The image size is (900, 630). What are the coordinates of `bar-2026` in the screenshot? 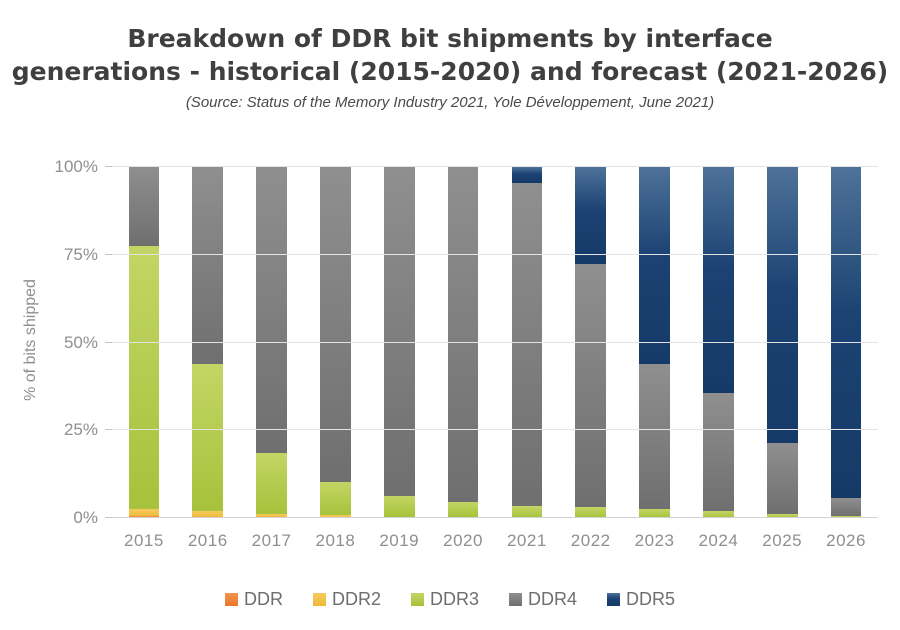 It's located at (846, 342).